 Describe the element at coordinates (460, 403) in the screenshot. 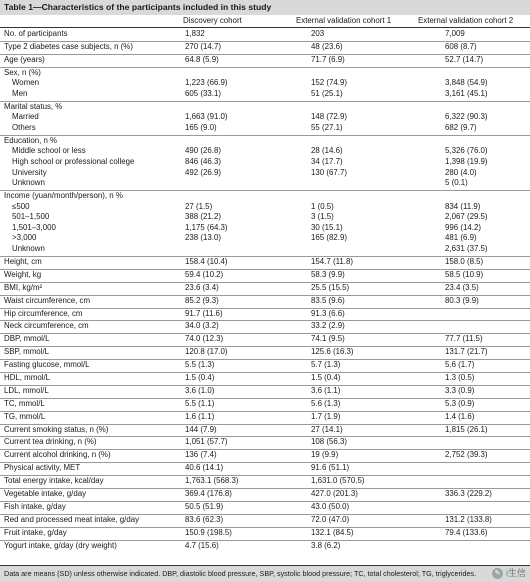

I see `validation-2-value: 5.3 (0.9)` at that location.